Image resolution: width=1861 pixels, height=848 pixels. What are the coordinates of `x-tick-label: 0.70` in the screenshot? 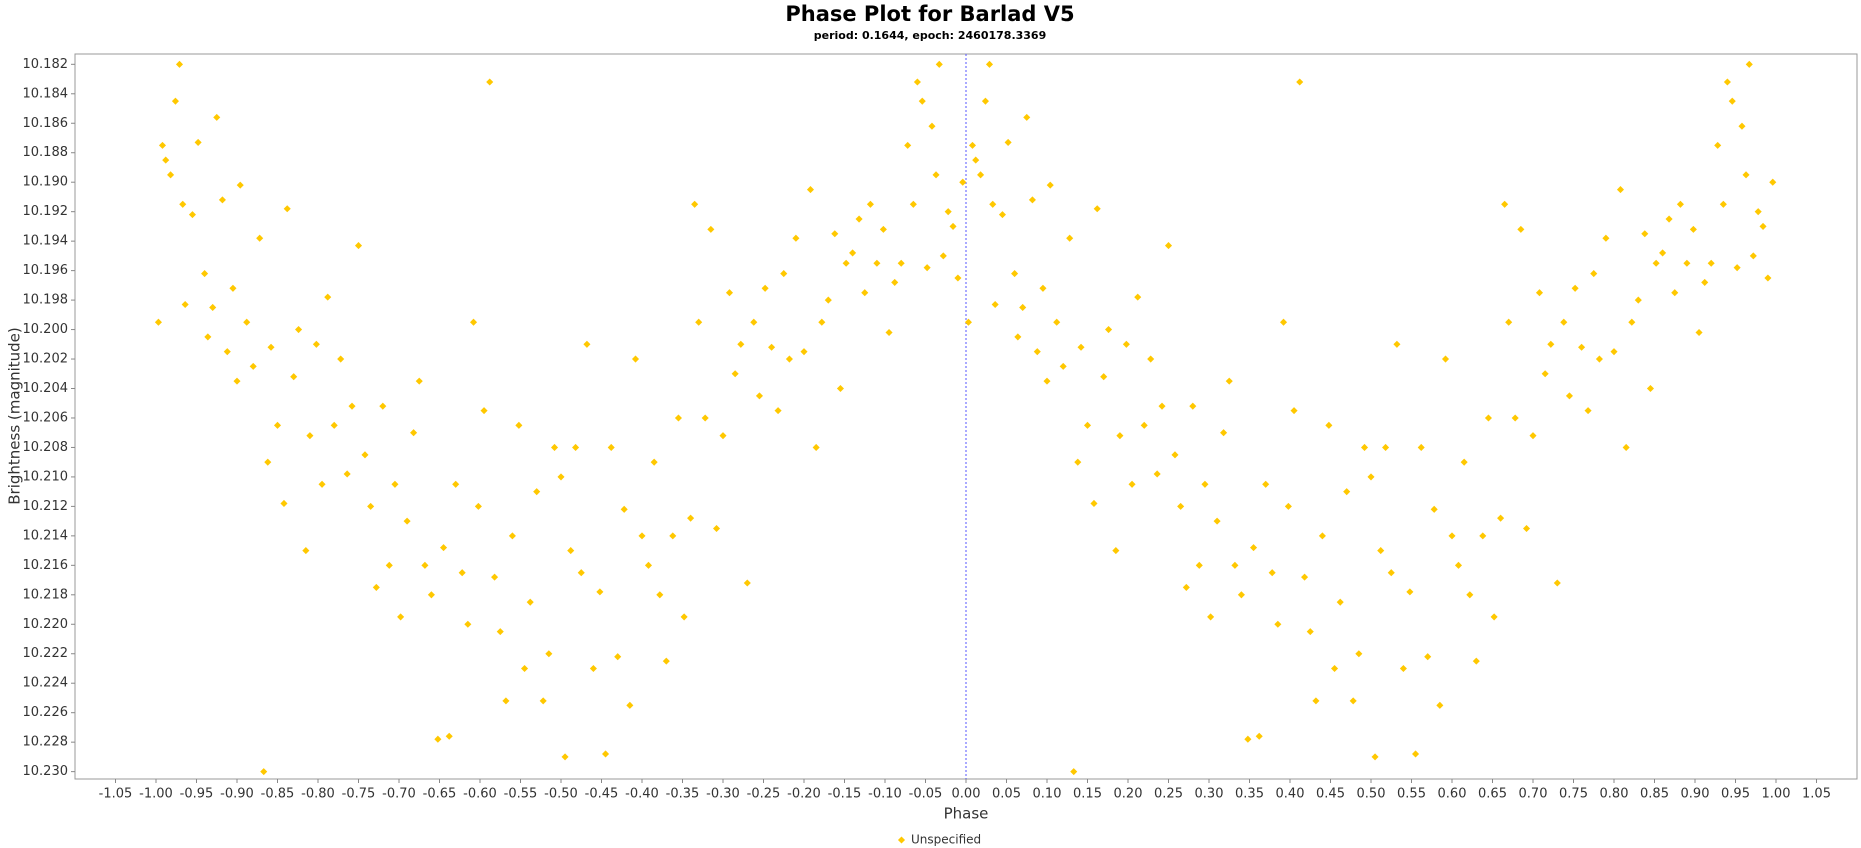 It's located at (1533, 794).